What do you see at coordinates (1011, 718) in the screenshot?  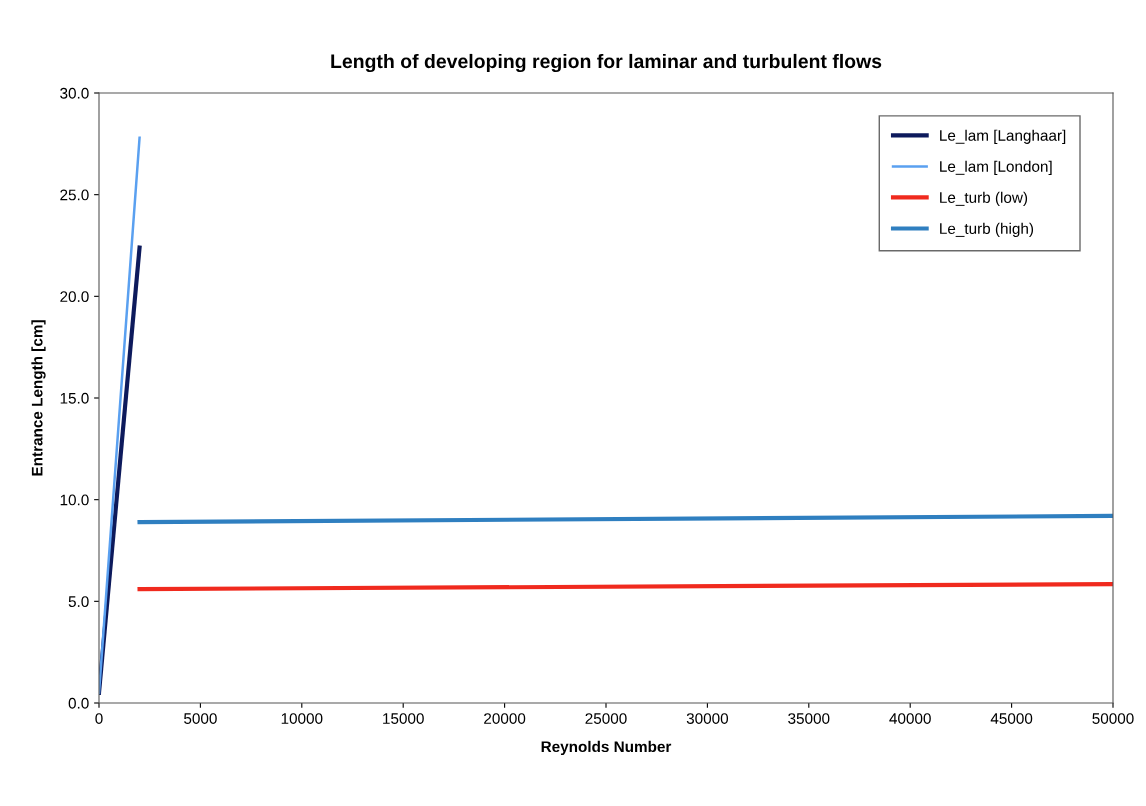 I see `x-tick-label: 45000` at bounding box center [1011, 718].